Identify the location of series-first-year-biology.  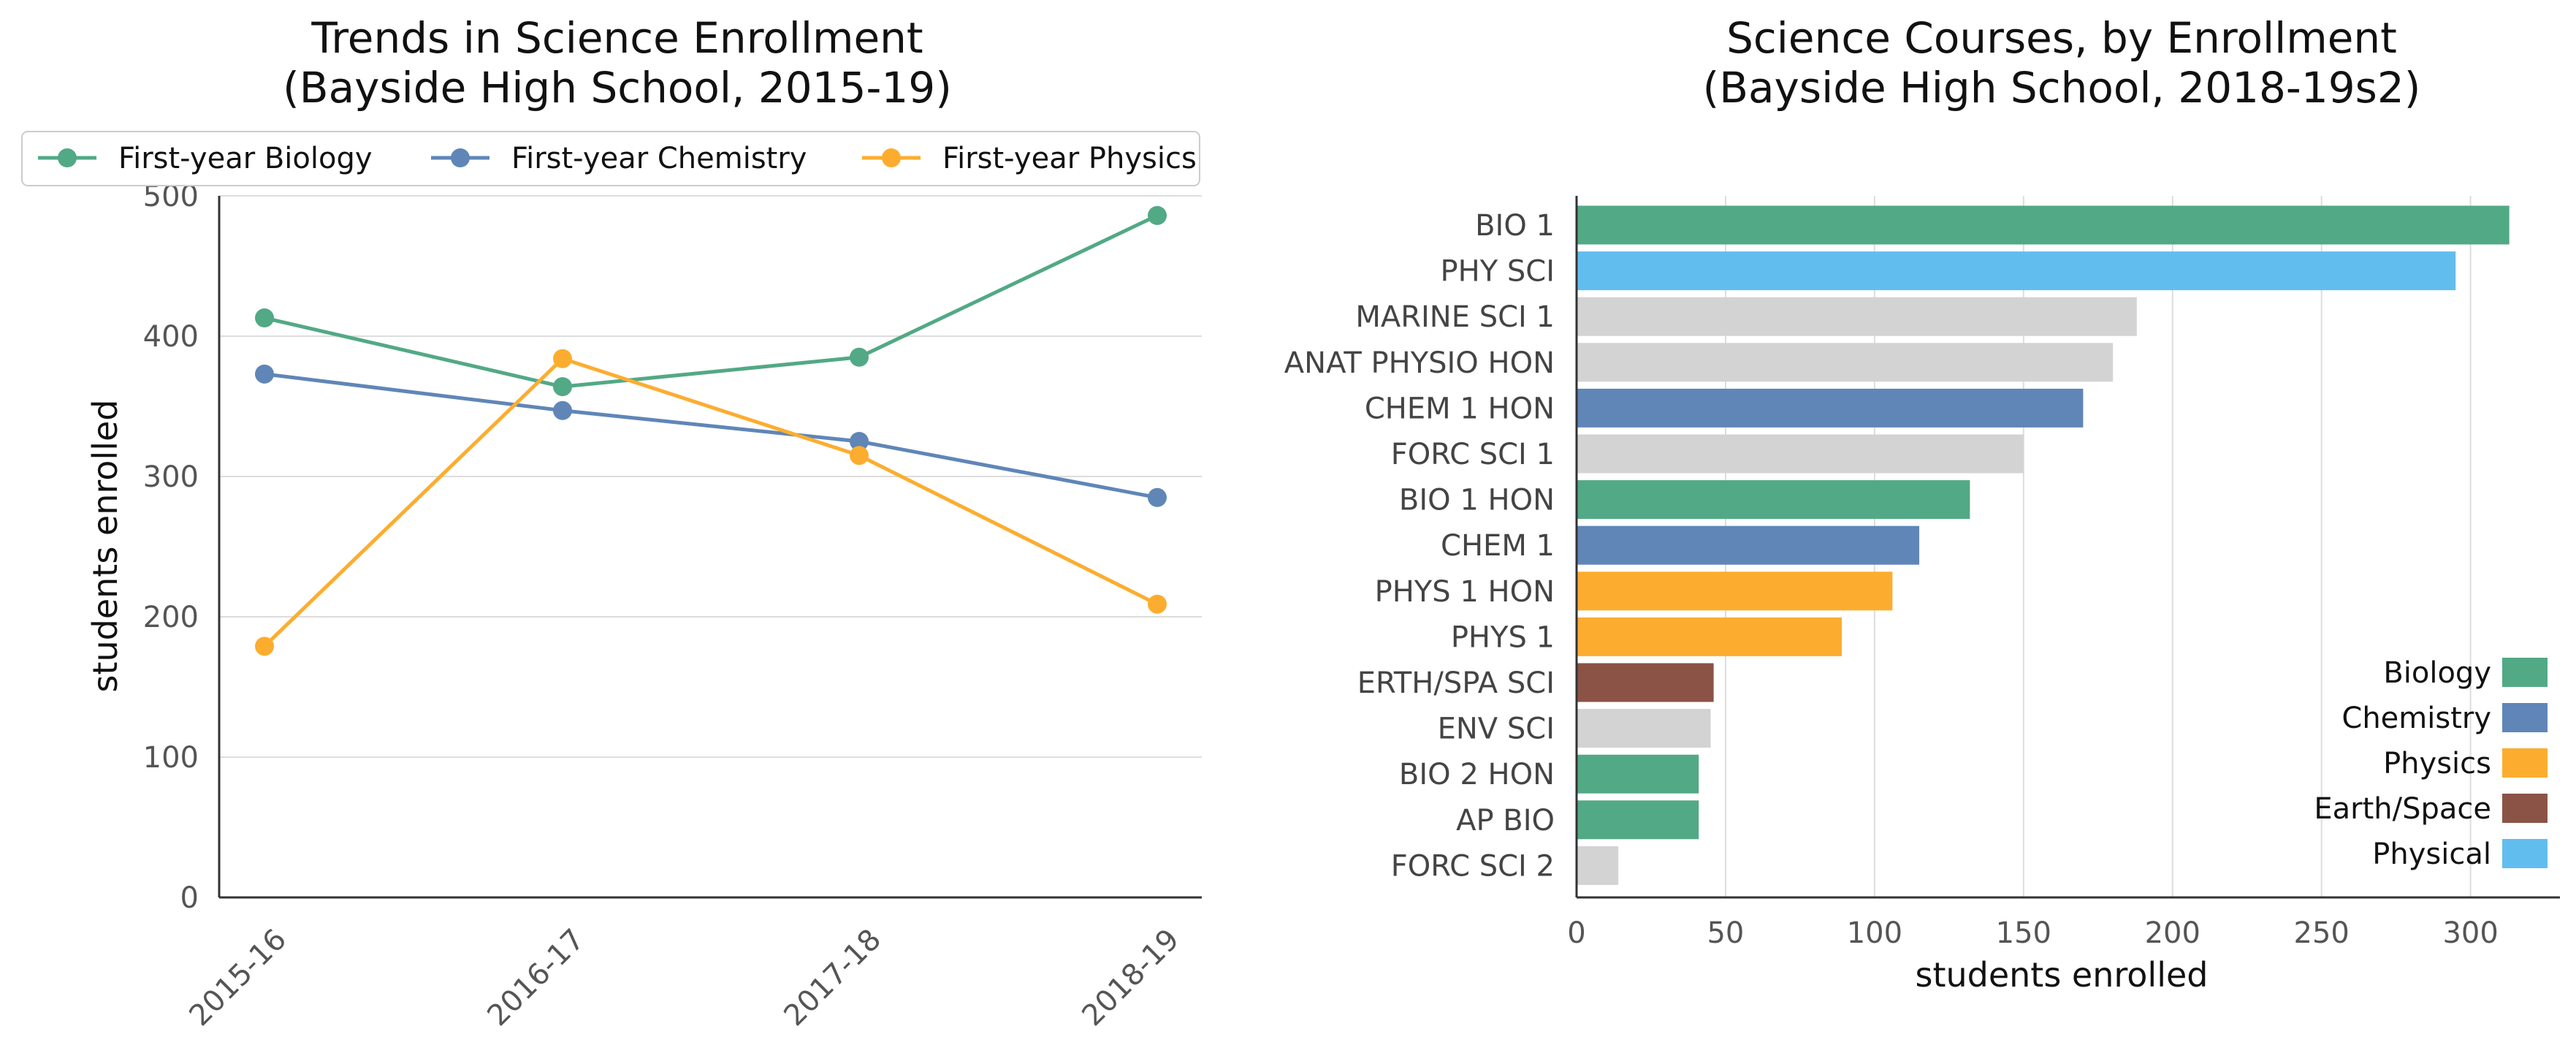
(711, 301).